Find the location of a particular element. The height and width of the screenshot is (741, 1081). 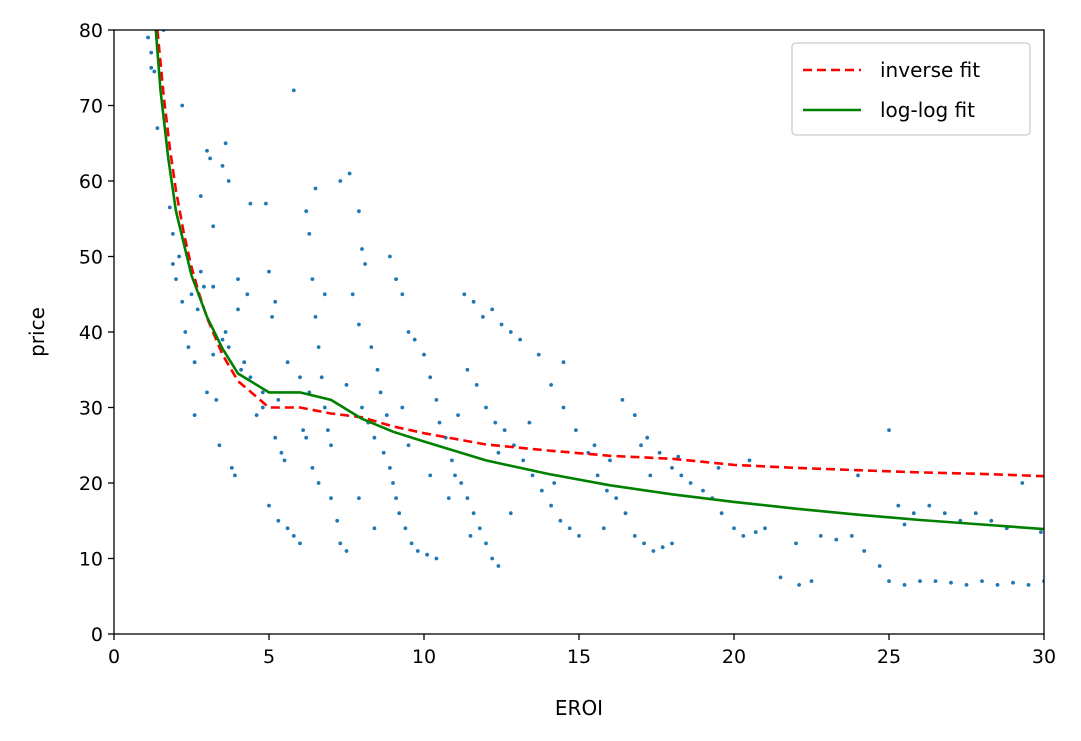

y-axis-ticks: 0 10 20 30 40 50 60 70 80 is located at coordinates (96, 333).